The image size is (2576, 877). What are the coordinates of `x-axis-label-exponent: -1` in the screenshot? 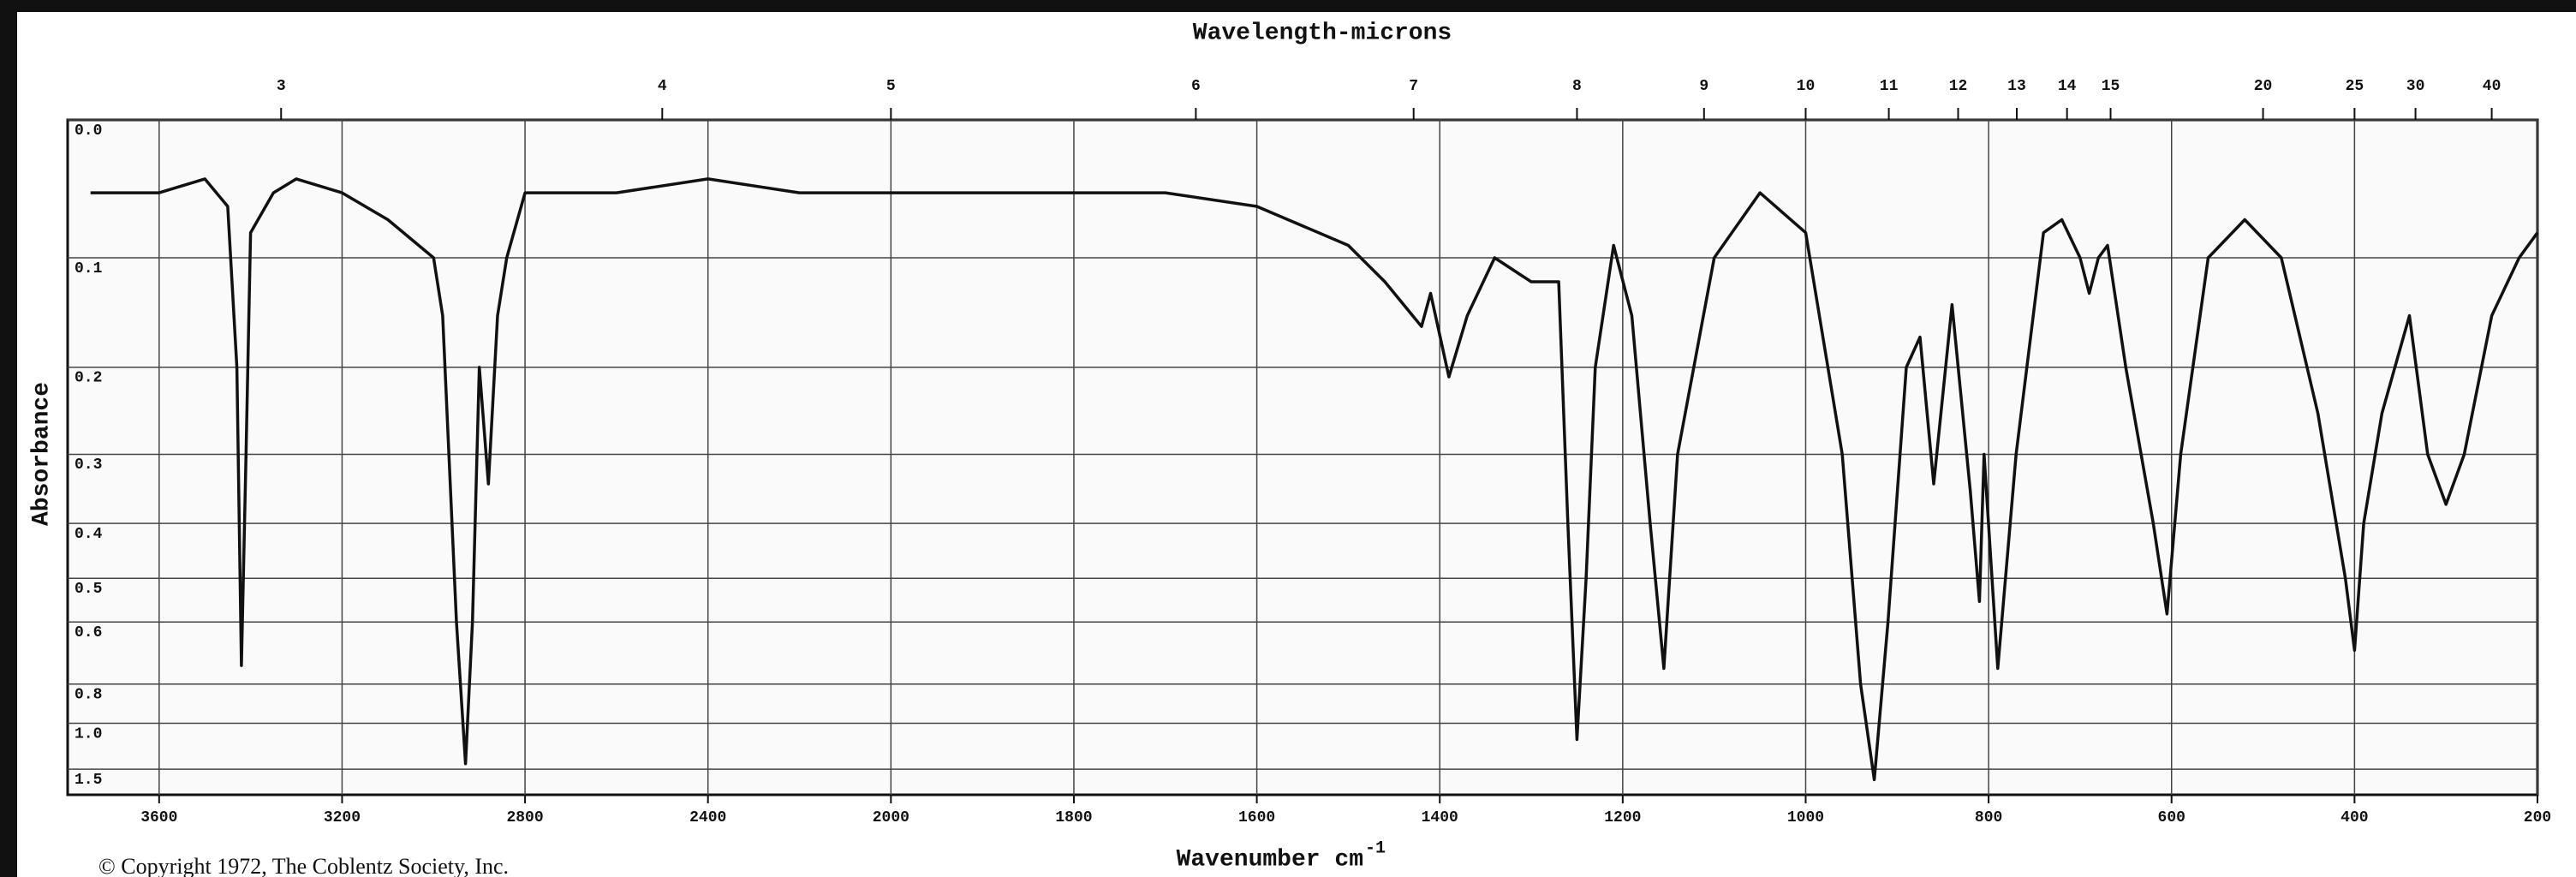 It's located at (1375, 848).